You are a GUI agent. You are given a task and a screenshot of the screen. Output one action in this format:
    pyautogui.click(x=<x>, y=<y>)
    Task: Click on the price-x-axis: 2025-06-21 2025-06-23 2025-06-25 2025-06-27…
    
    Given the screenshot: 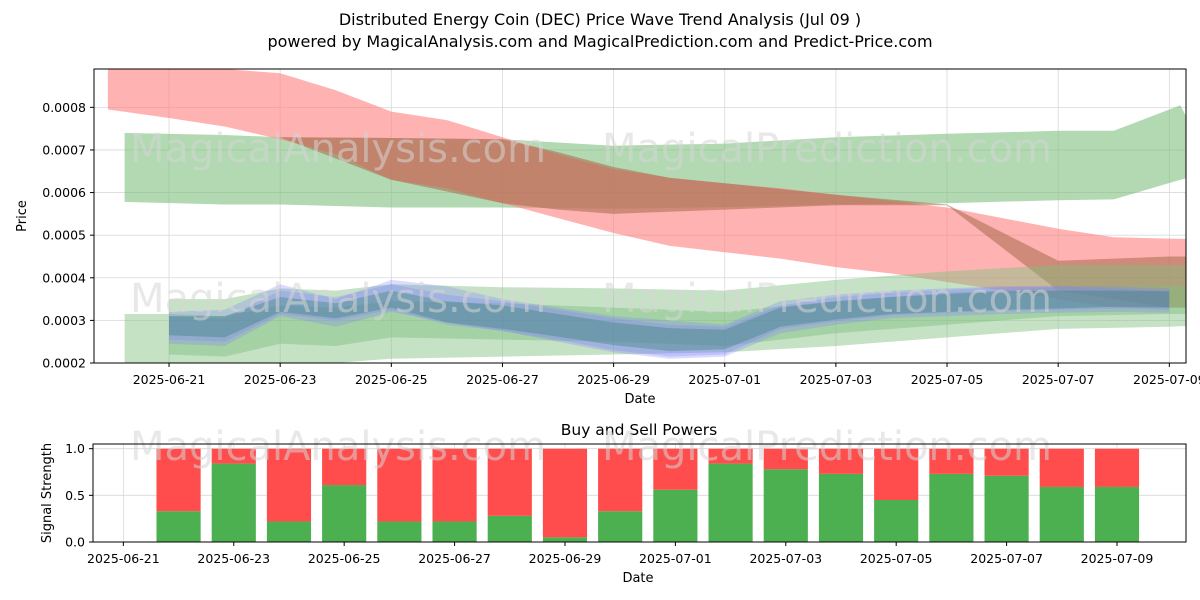 What is the action you would take?
    pyautogui.click(x=666, y=375)
    